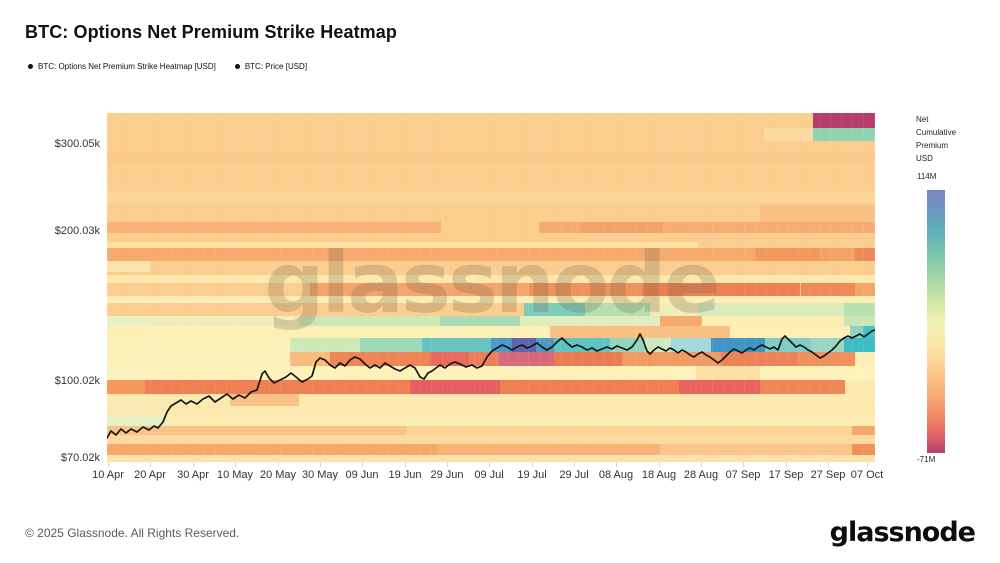 The width and height of the screenshot is (1000, 563). What do you see at coordinates (405, 475) in the screenshot?
I see `x-tick-label: 19 Jun` at bounding box center [405, 475].